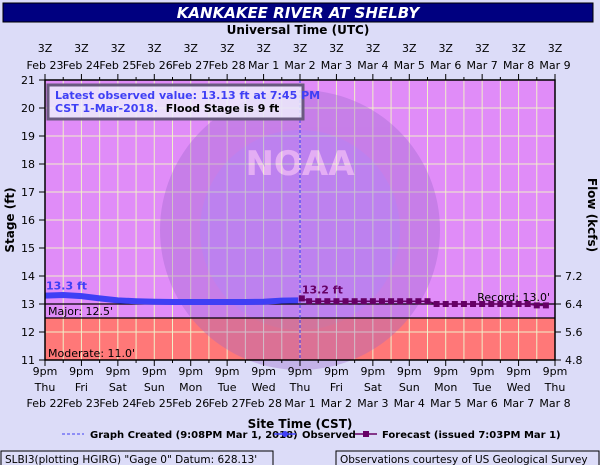  What do you see at coordinates (28, 220) in the screenshot?
I see `y-tick-label: 16` at bounding box center [28, 220].